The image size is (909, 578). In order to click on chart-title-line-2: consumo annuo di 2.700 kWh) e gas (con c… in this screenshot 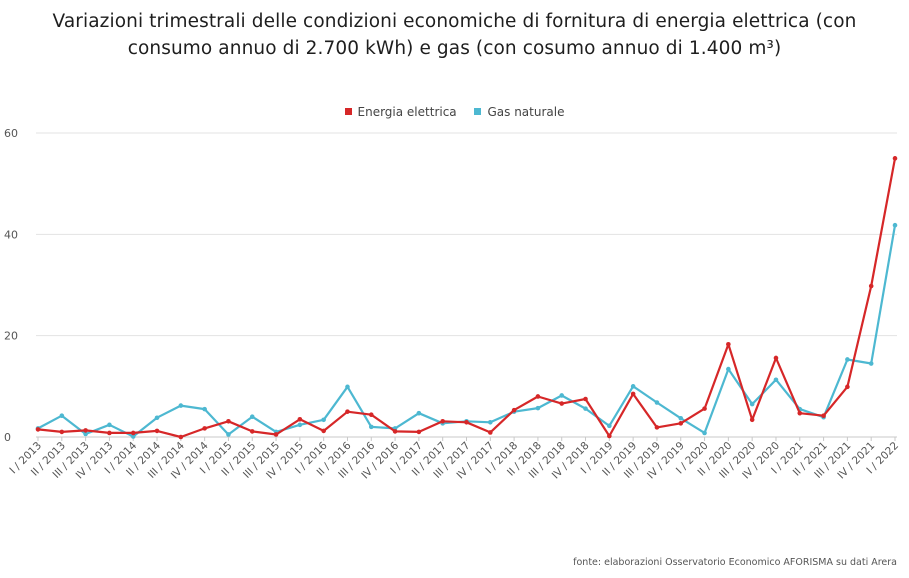, I will do `click(454, 48)`.